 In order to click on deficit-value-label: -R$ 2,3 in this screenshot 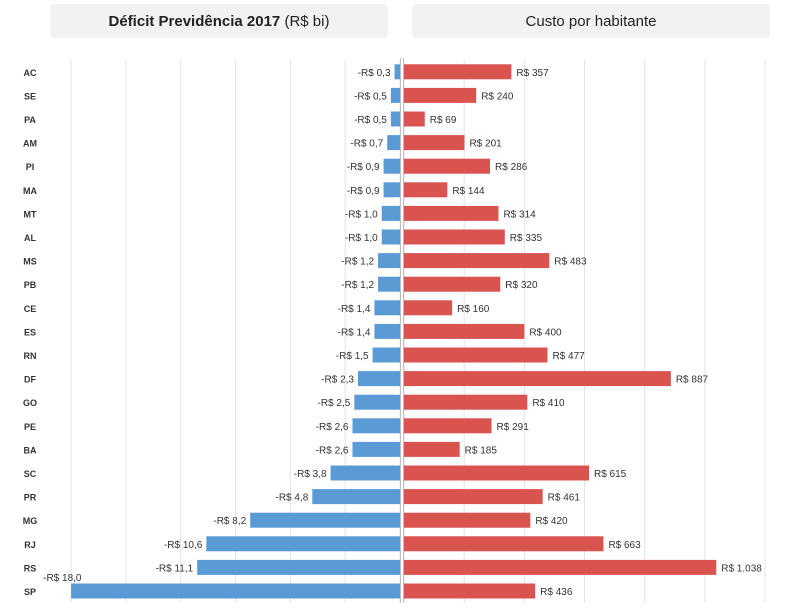, I will do `click(337, 380)`.